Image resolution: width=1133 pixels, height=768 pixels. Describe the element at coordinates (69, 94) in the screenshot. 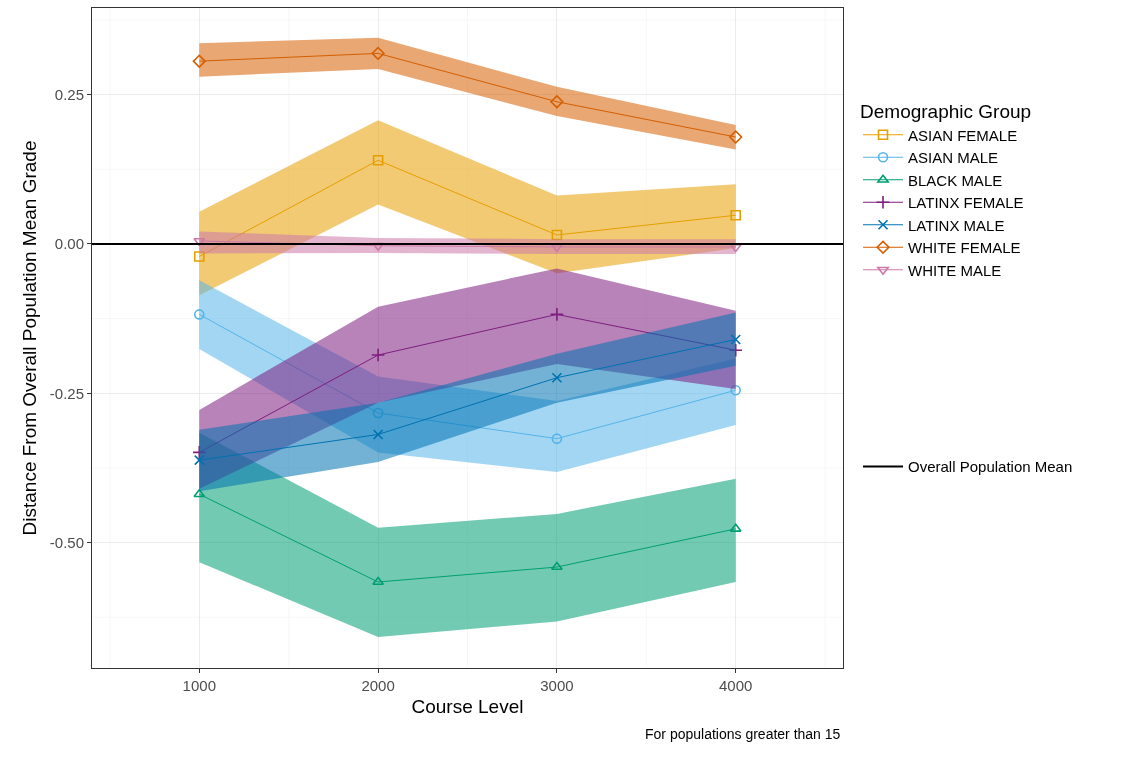

I see `y-tick-label: 0.25` at that location.